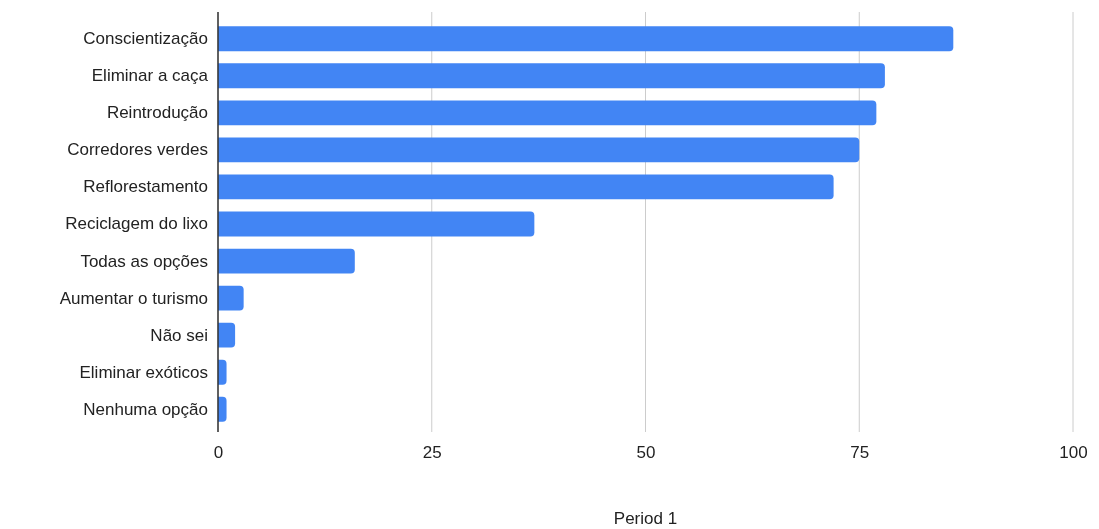  Describe the element at coordinates (432, 453) in the screenshot. I see `x-tick-label: 25` at that location.